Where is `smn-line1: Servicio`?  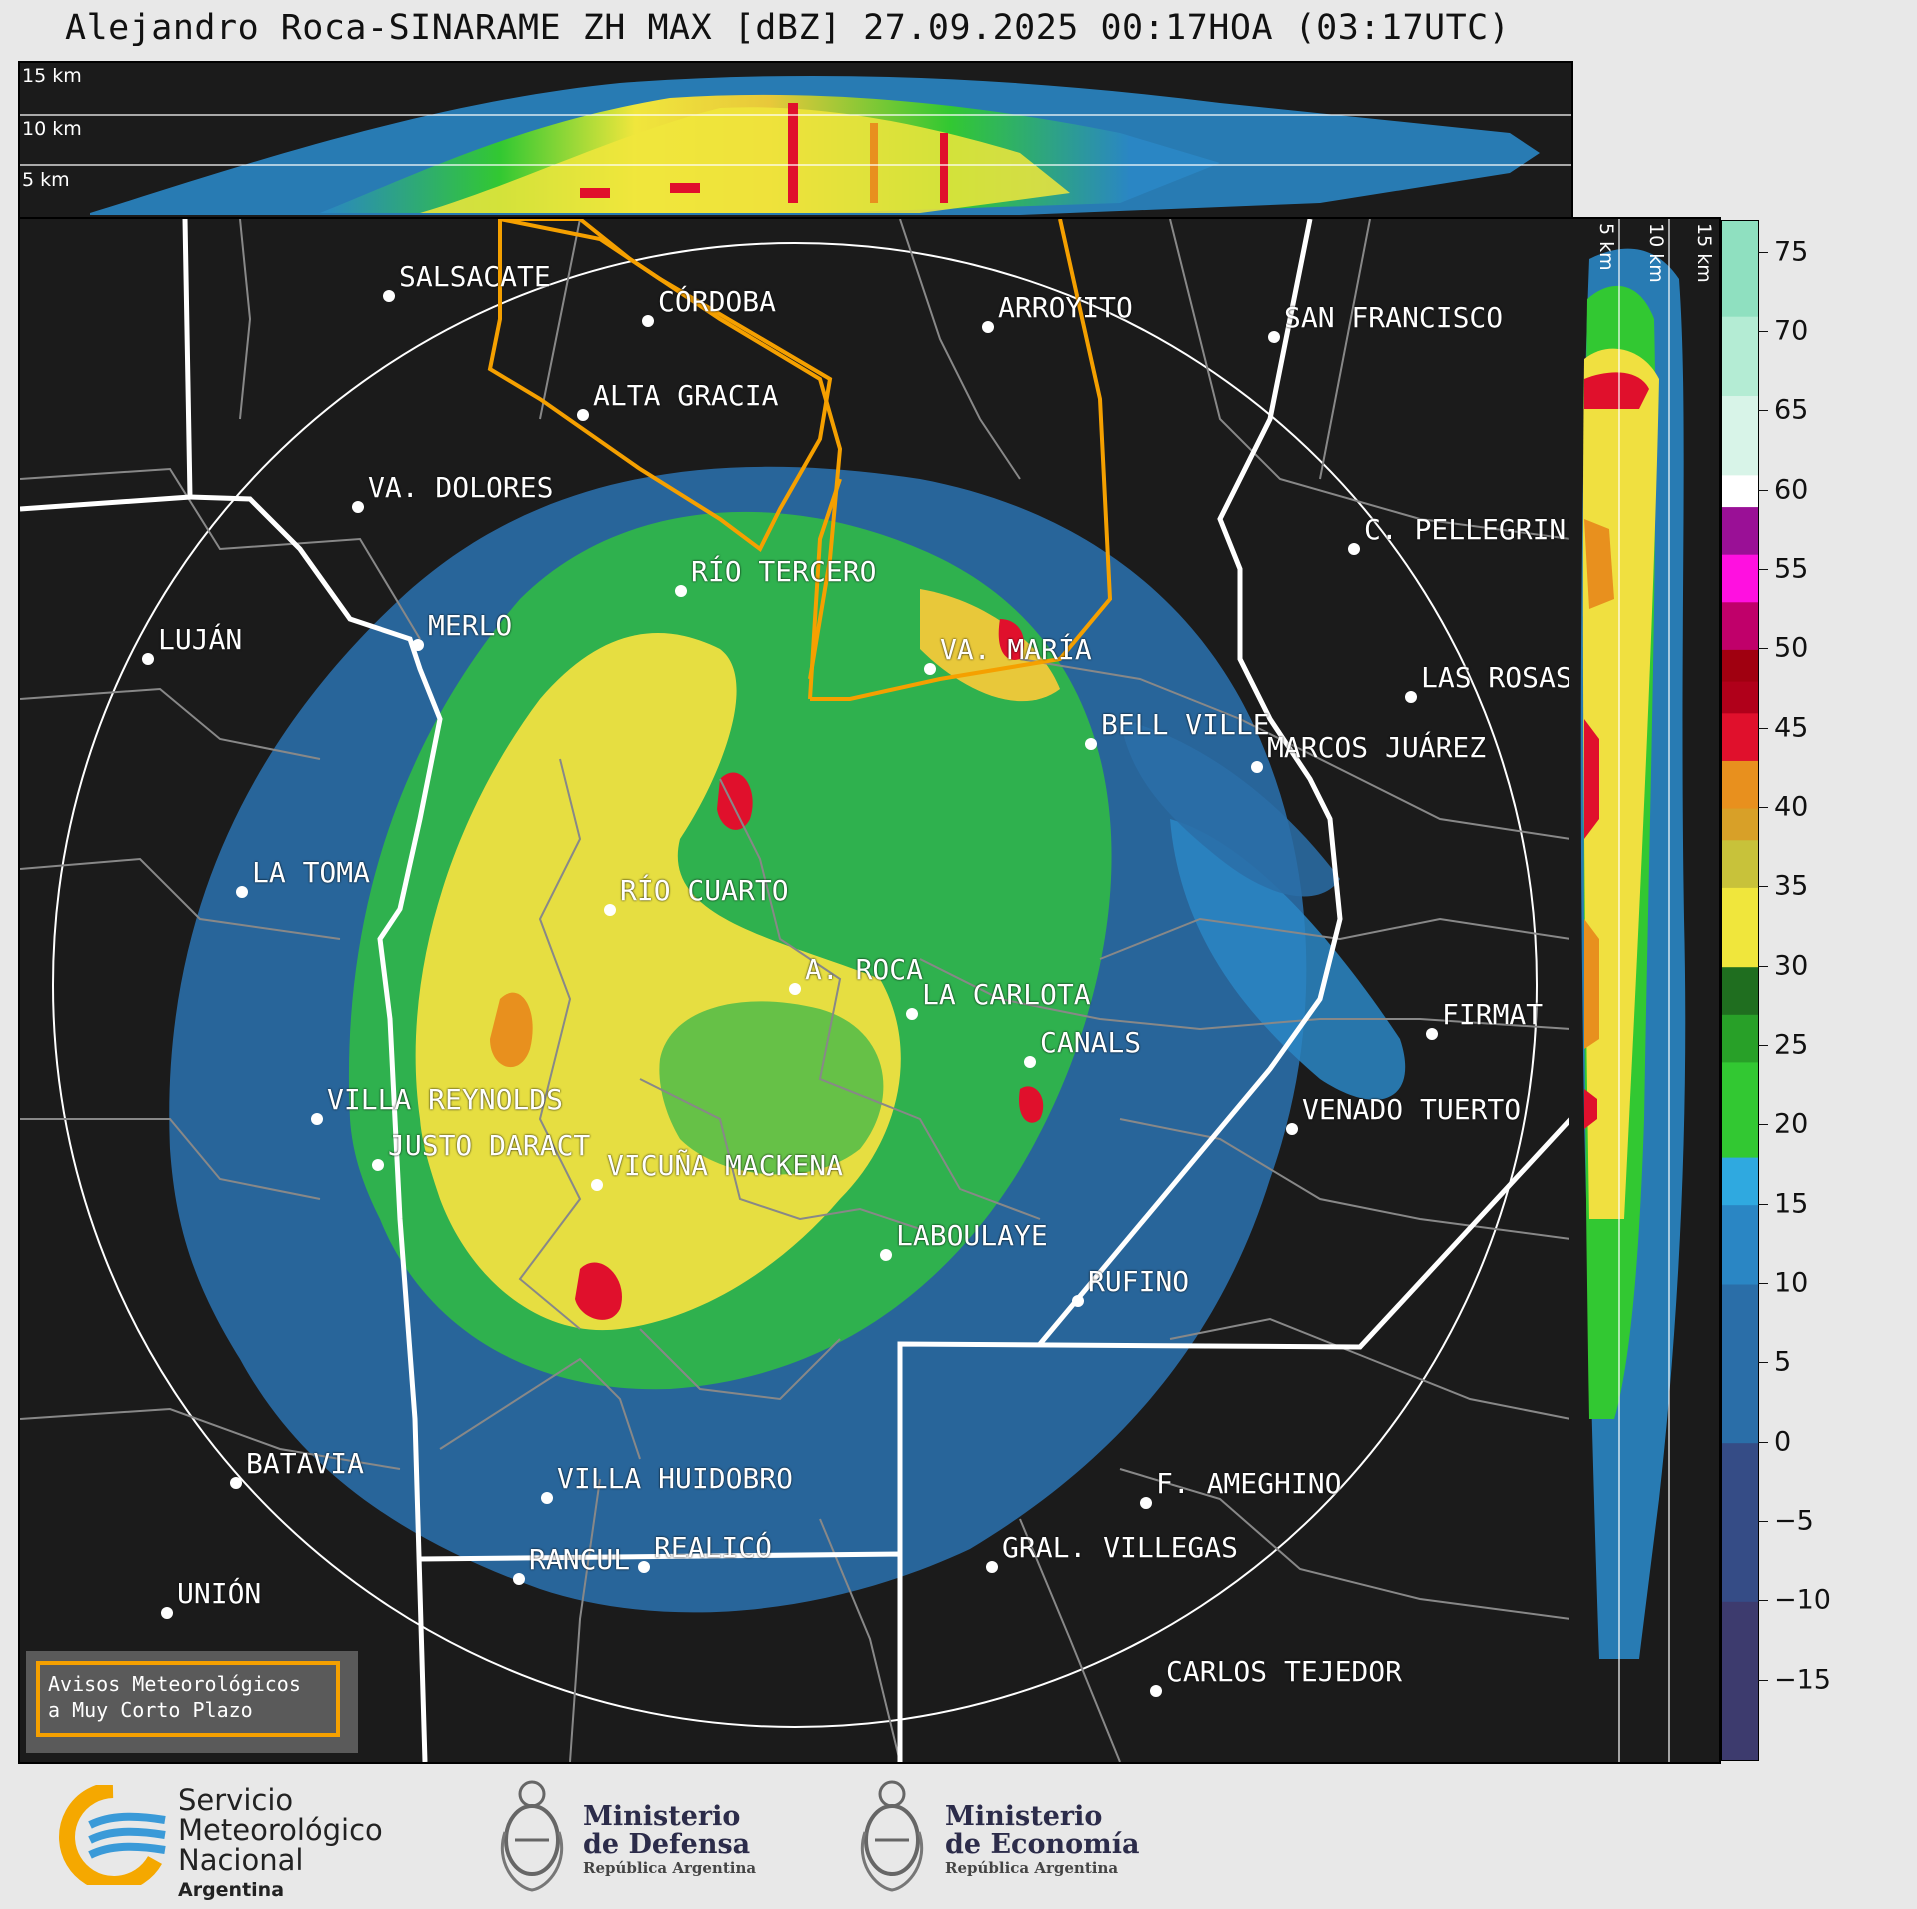
smn-line1: Servicio is located at coordinates (236, 1800).